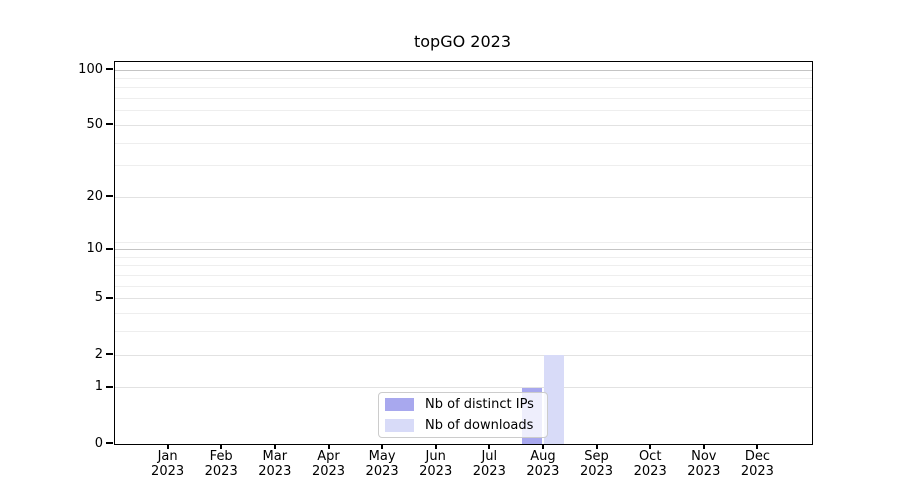 The height and width of the screenshot is (500, 900). I want to click on x-tick-label-oct: Oct 2023, so click(650, 464).